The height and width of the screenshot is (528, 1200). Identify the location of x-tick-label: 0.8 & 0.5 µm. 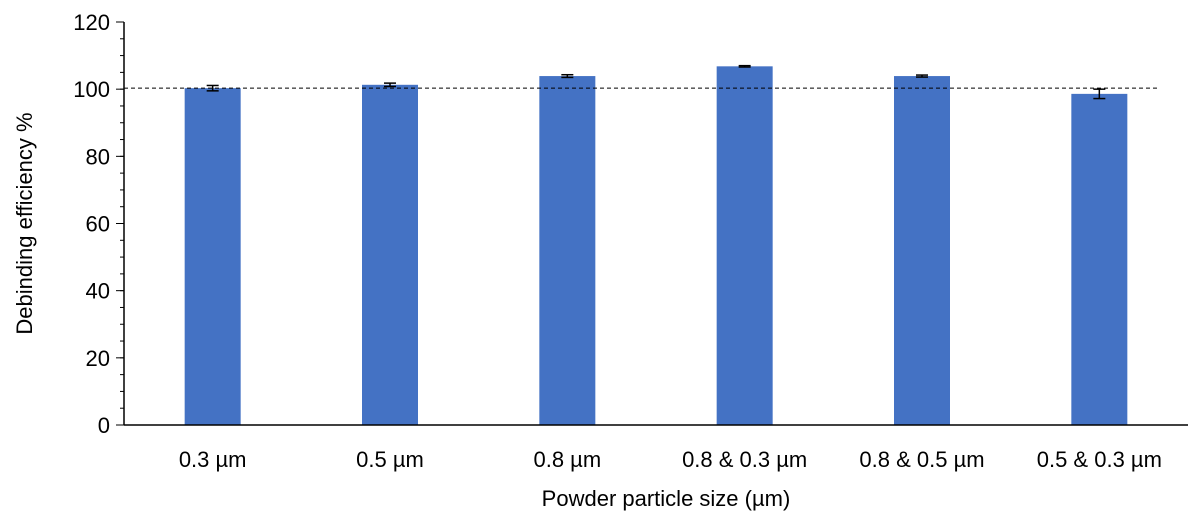
(921, 459).